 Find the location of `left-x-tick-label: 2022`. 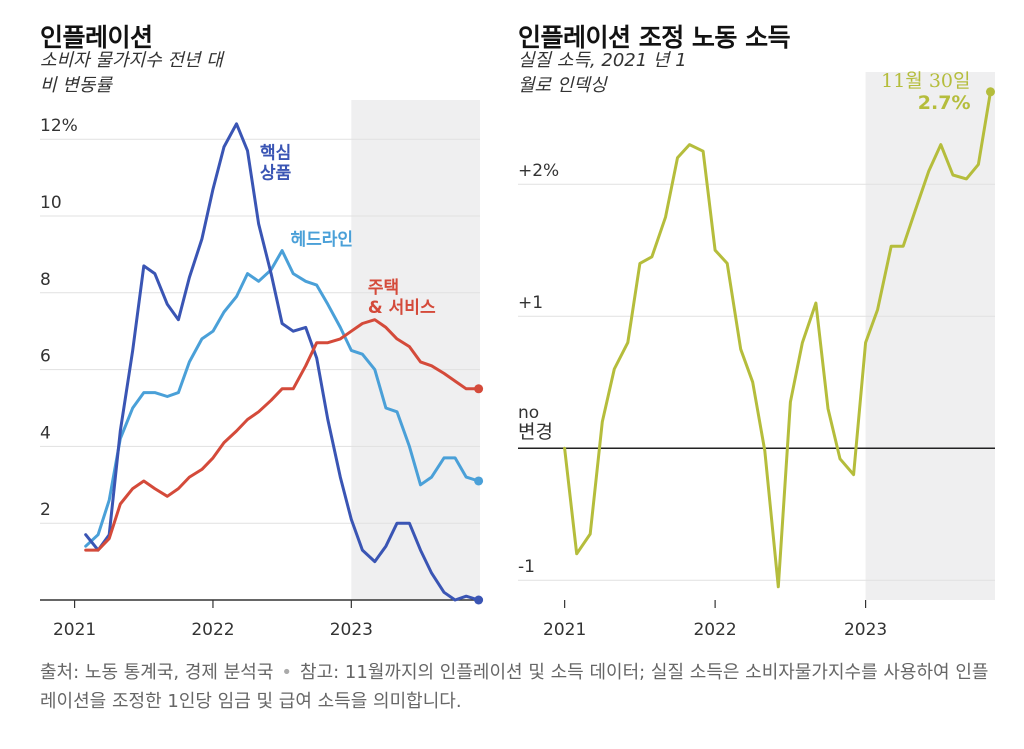

left-x-tick-label: 2022 is located at coordinates (212, 630).